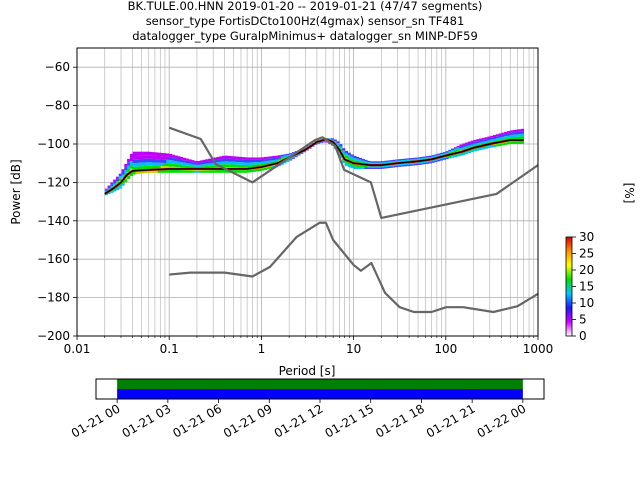 The width and height of the screenshot is (640, 480). I want to click on colorbar-tick-label: 15, so click(586, 287).